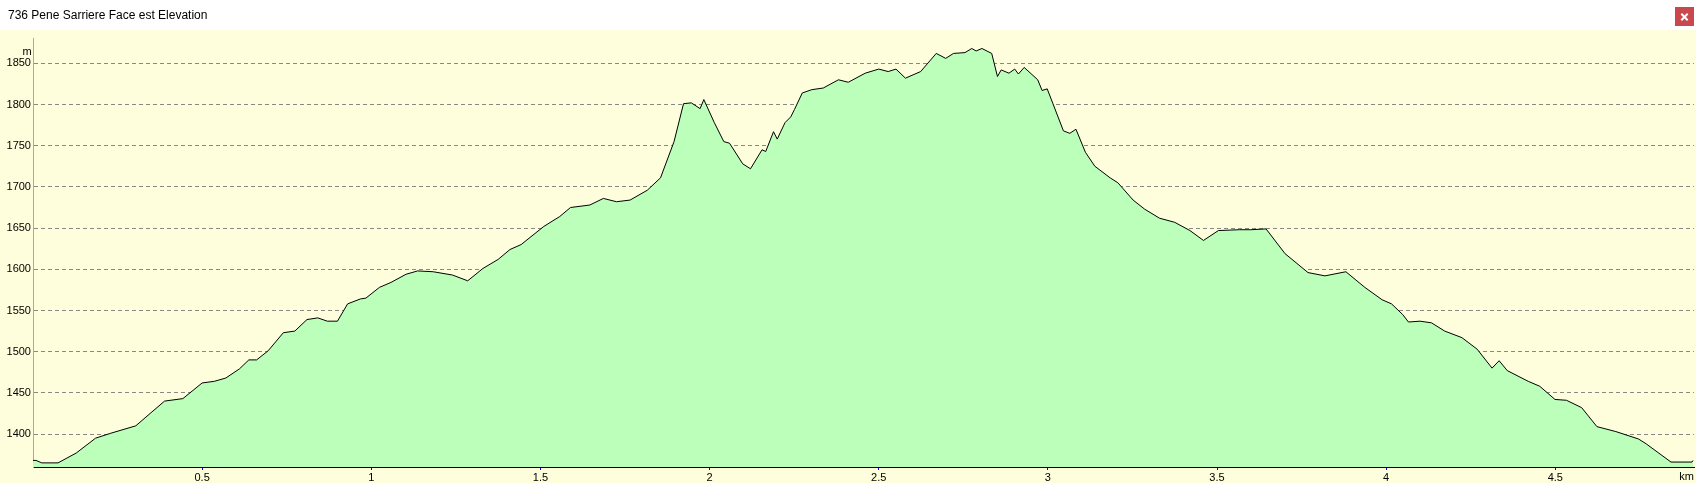 The width and height of the screenshot is (1696, 483). What do you see at coordinates (879, 476) in the screenshot?
I see `x-tick-label: 2.5` at bounding box center [879, 476].